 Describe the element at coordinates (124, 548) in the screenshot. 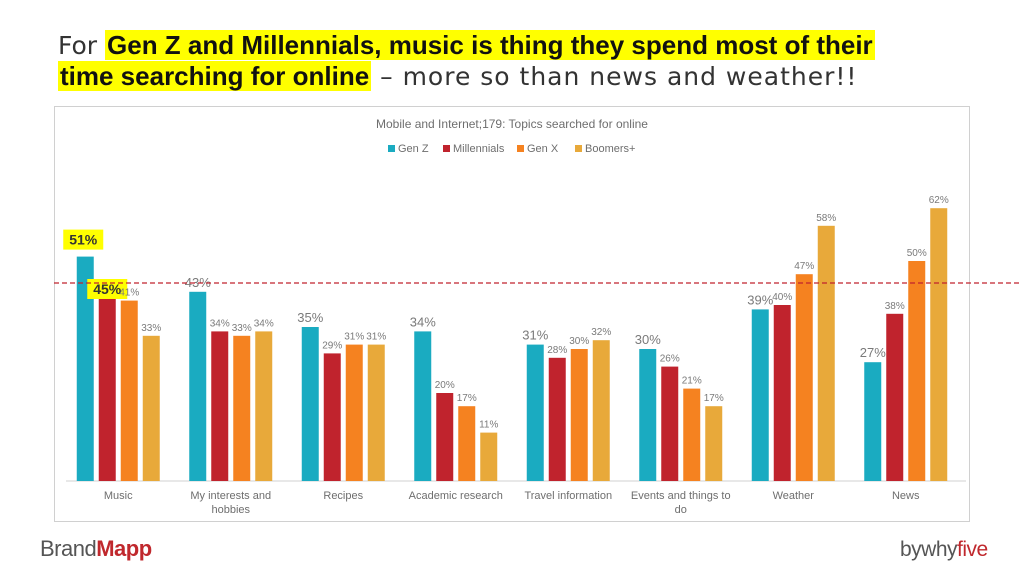

I see `brand-logo-accent: Mapp` at that location.